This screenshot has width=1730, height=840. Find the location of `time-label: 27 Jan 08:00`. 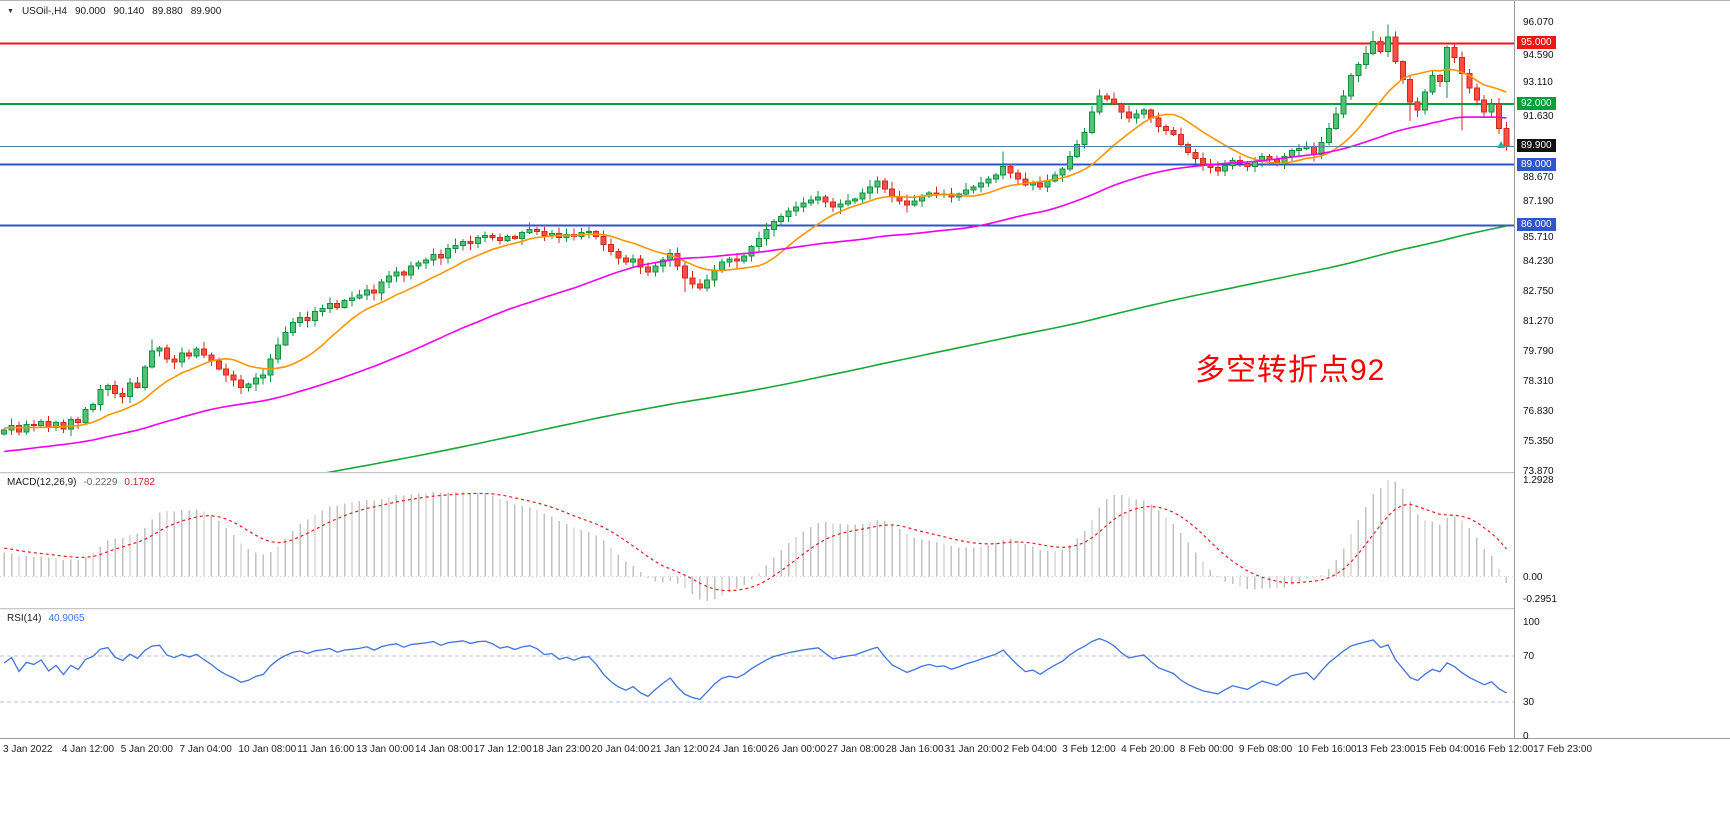

time-label: 27 Jan 08:00 is located at coordinates (855, 749).